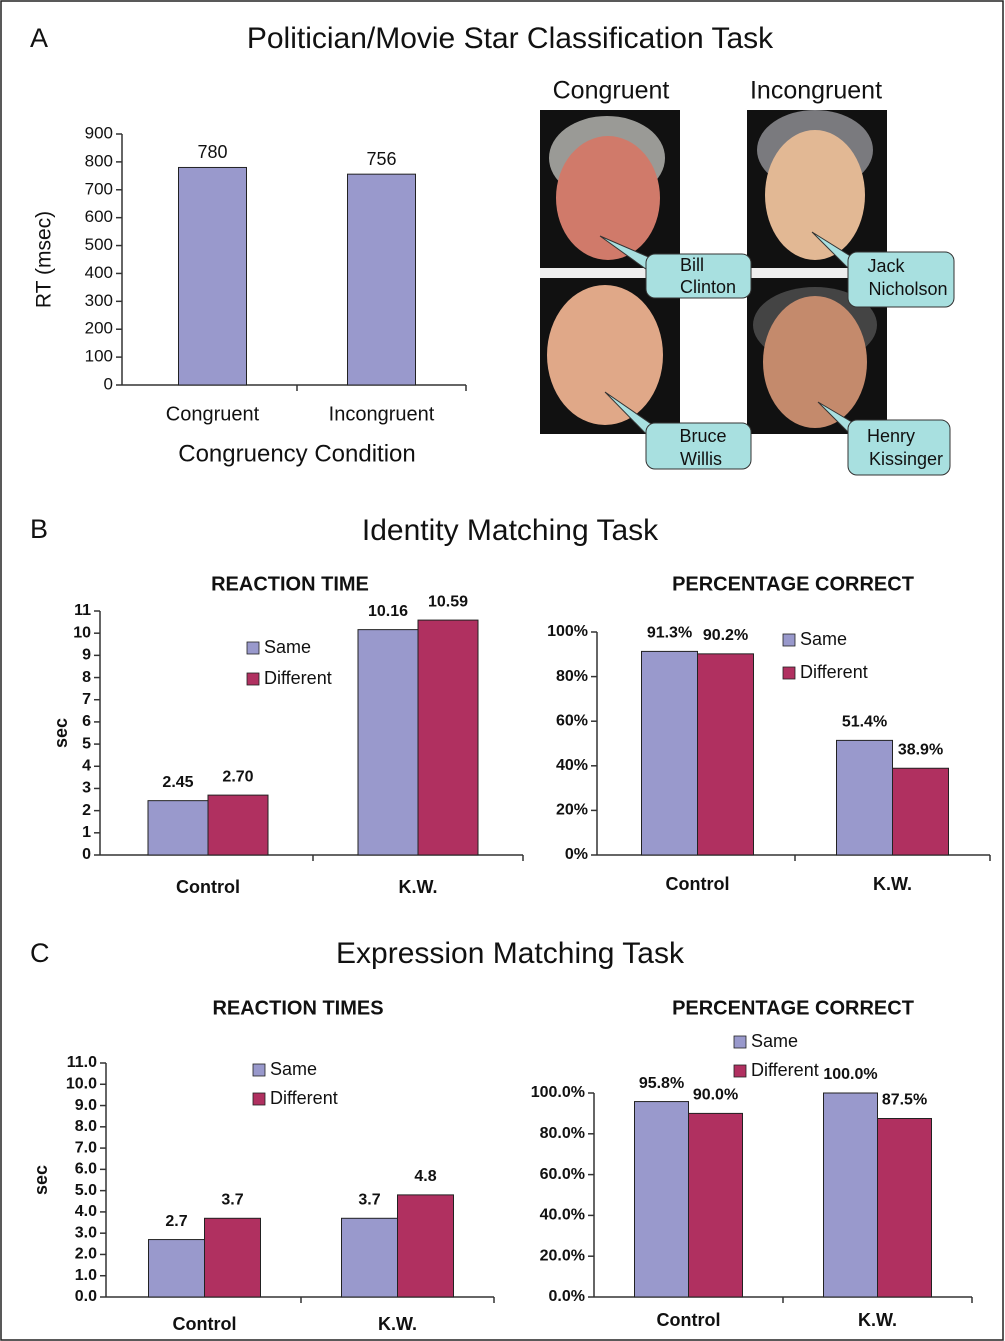 Image resolution: width=1005 pixels, height=1341 pixels. I want to click on y-tick-label: 40.0%, so click(562, 1215).